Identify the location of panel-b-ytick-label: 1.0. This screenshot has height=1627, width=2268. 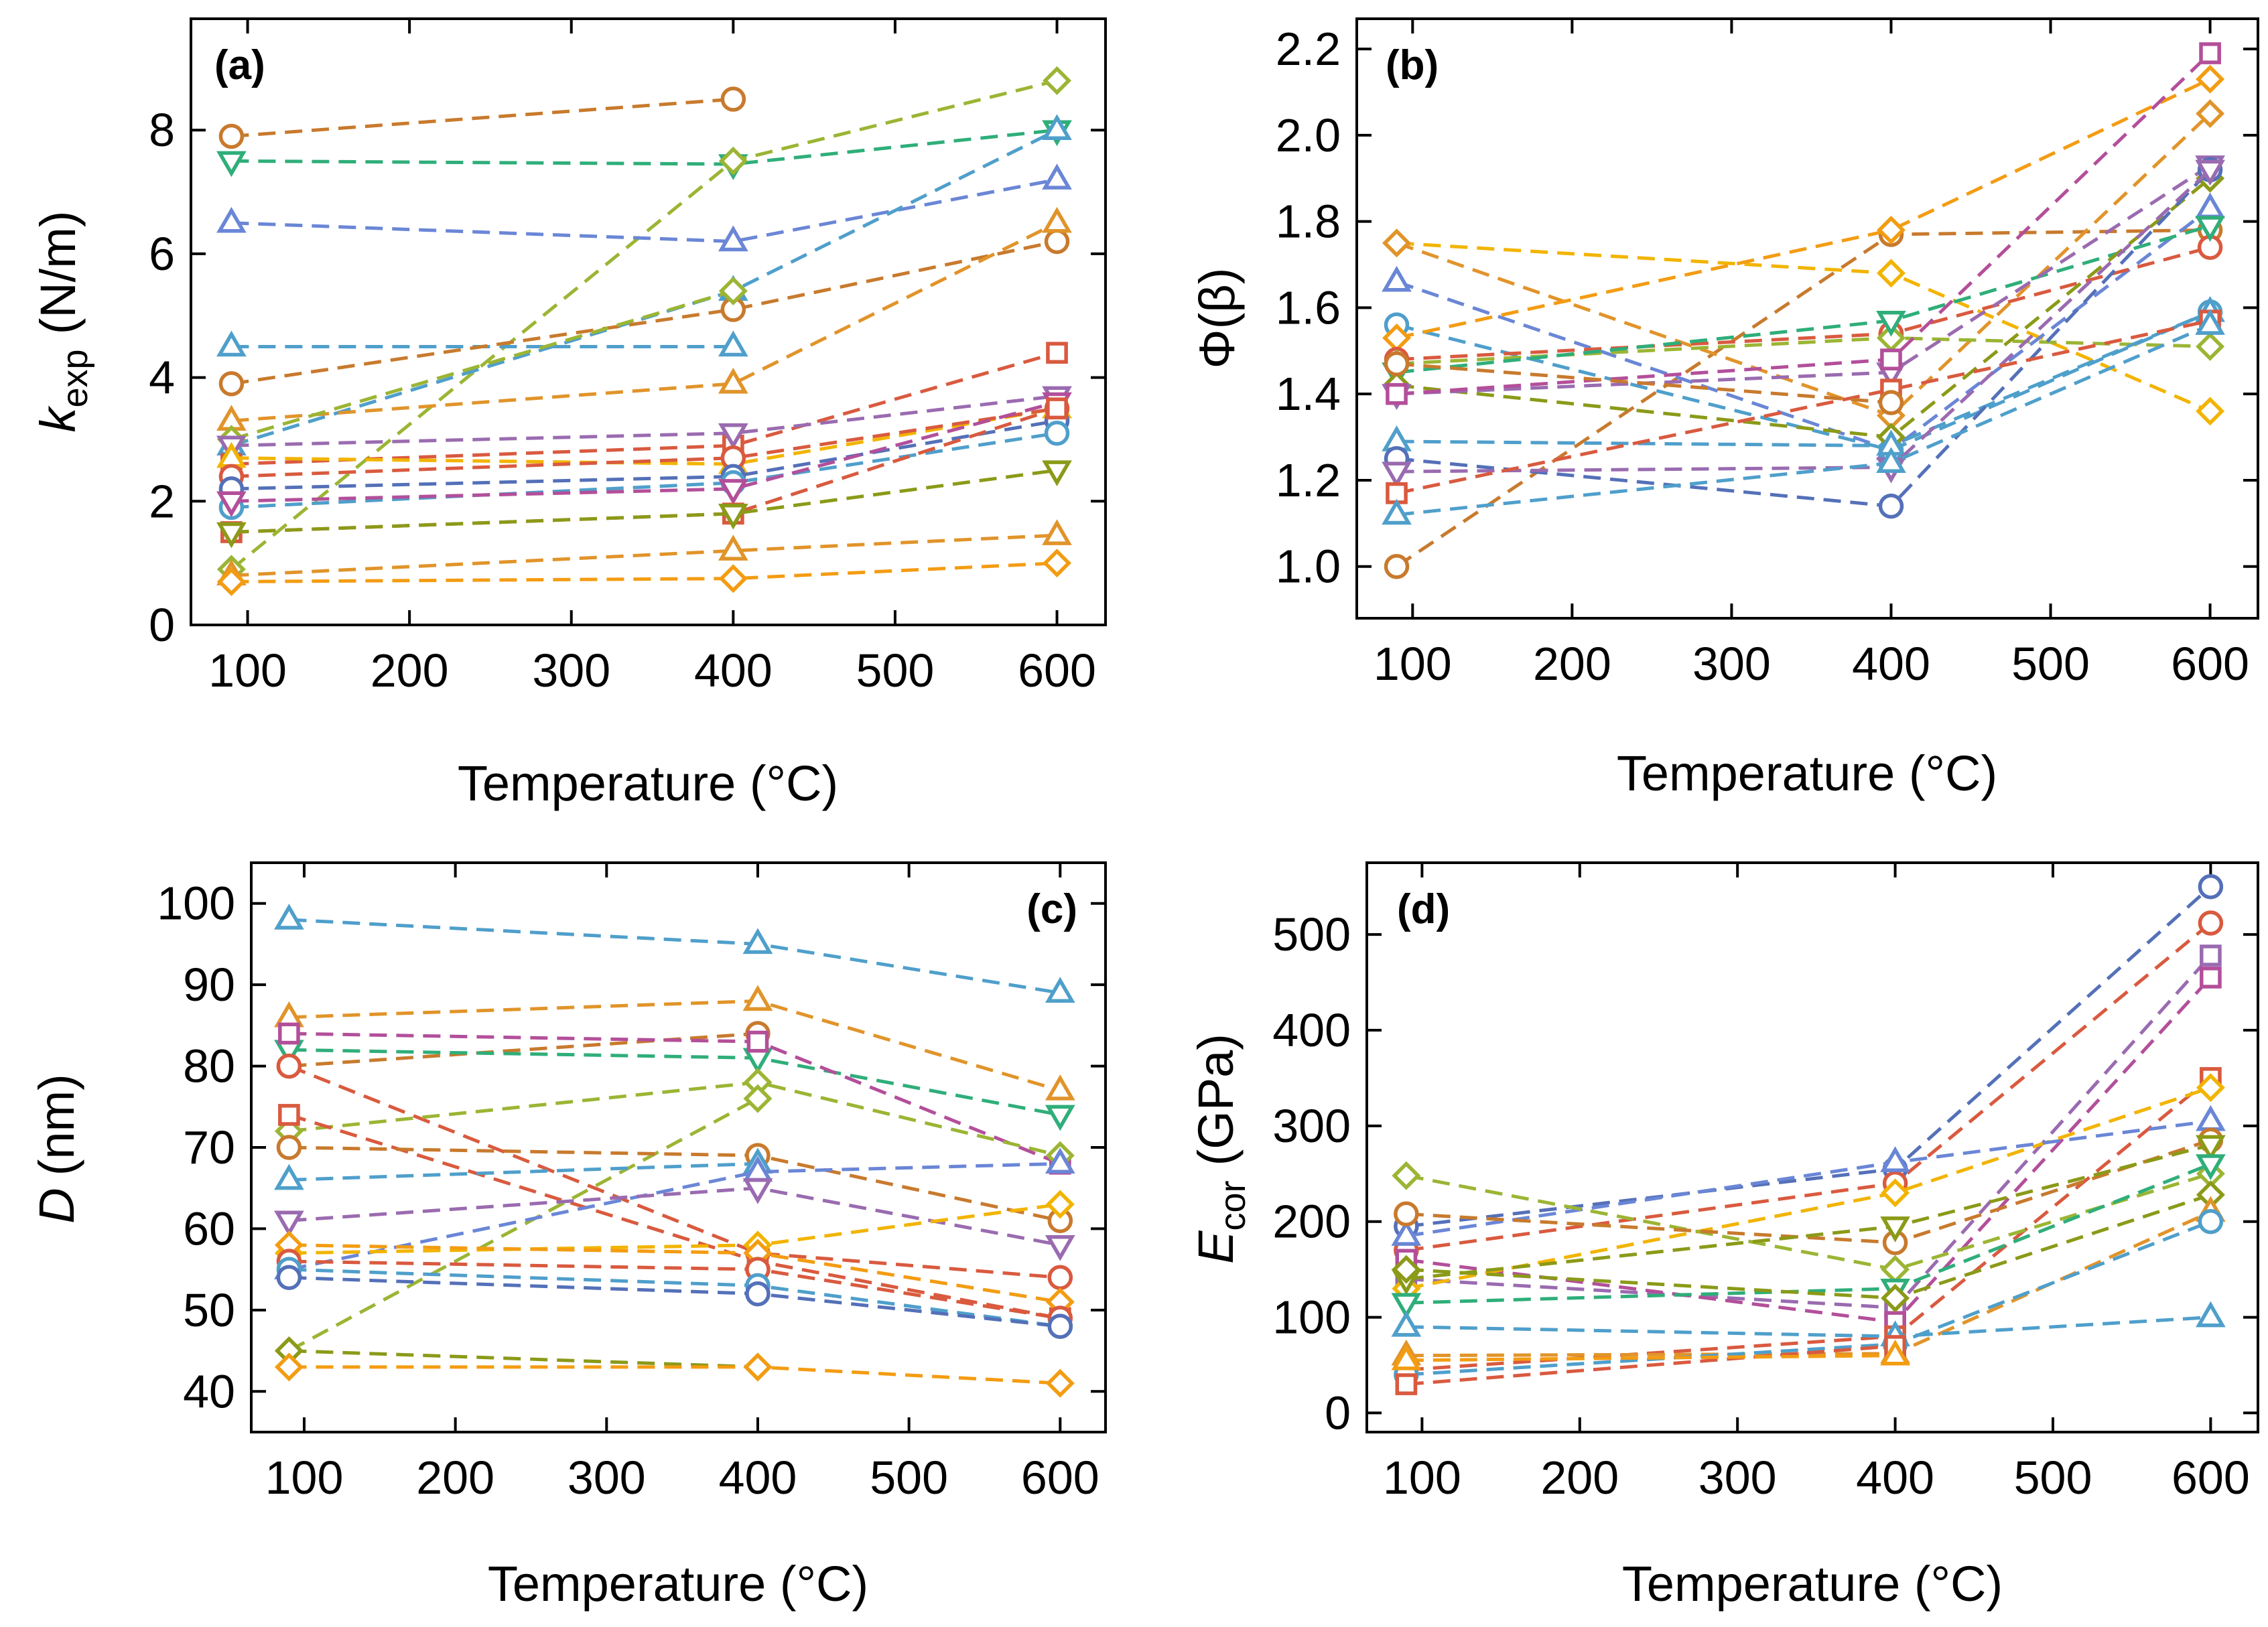
(1308, 567).